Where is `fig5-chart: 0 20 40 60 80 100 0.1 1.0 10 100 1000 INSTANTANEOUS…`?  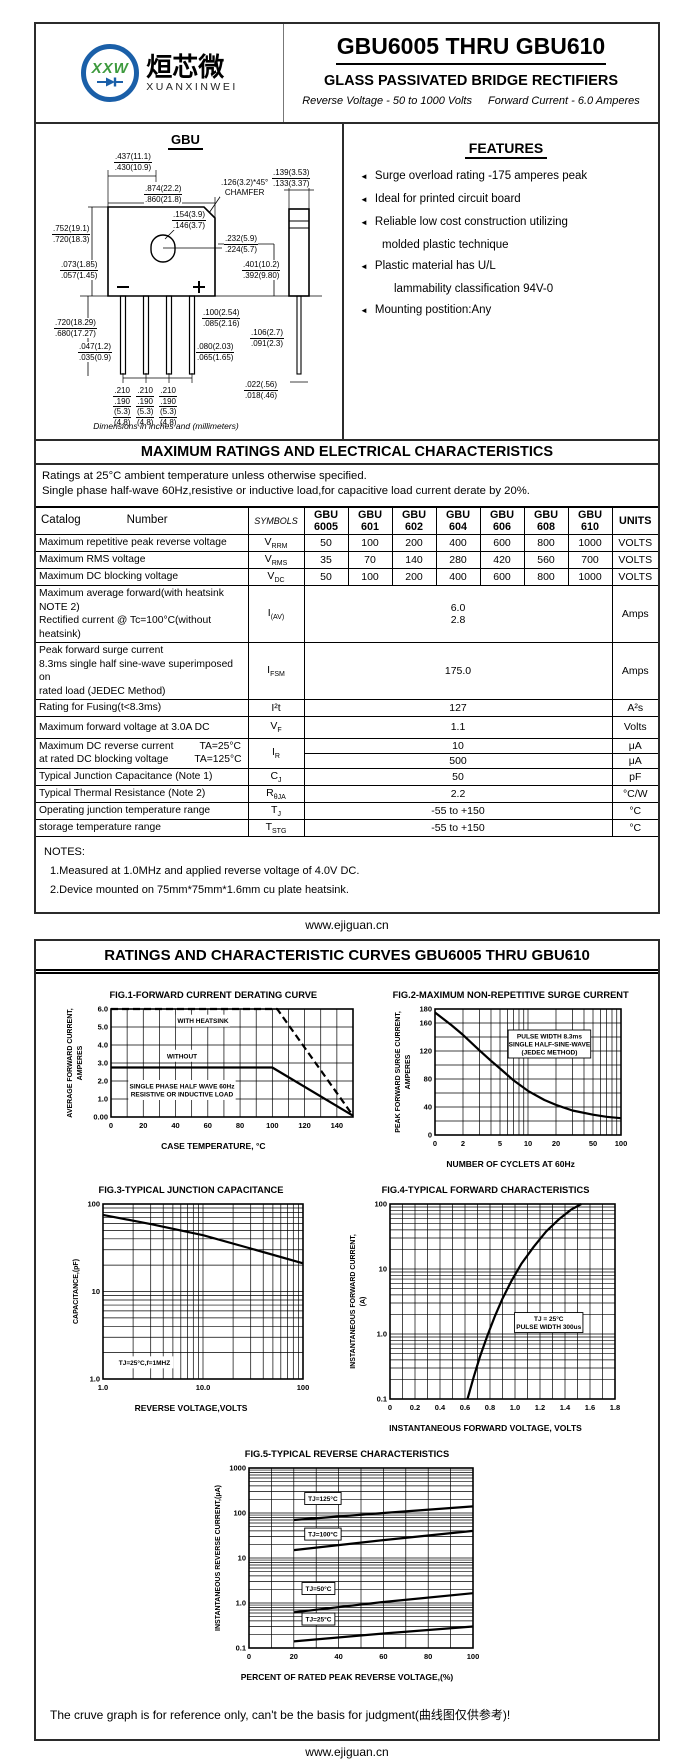
fig5-chart: 0 20 40 60 80 100 0.1 1.0 10 100 1000 INSTANTANEOUS… is located at coordinates (347, 1562).